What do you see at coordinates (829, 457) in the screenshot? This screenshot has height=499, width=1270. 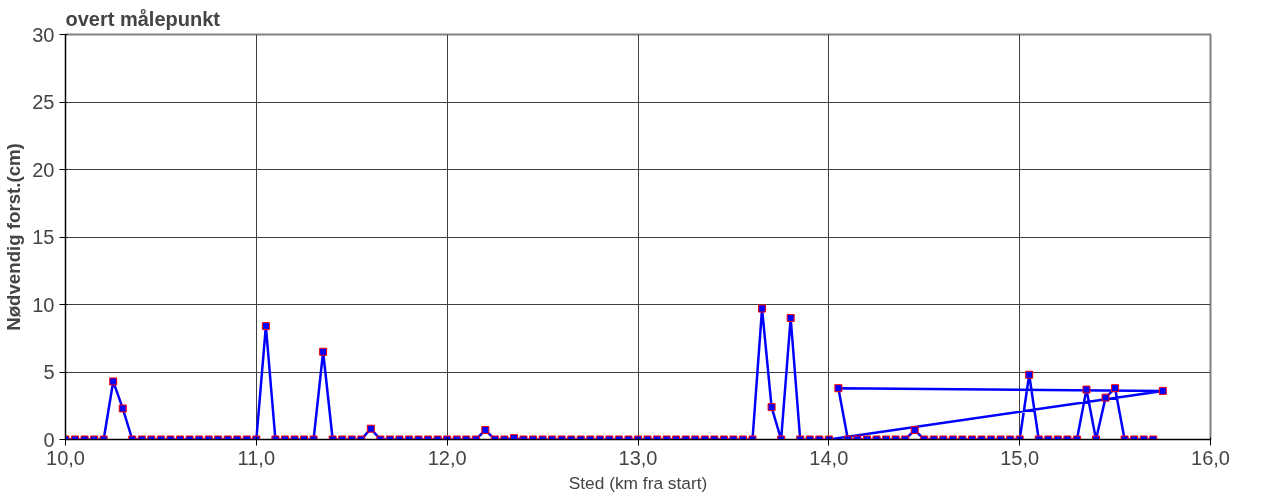 I see `x-tick-label: 14,0` at bounding box center [829, 457].